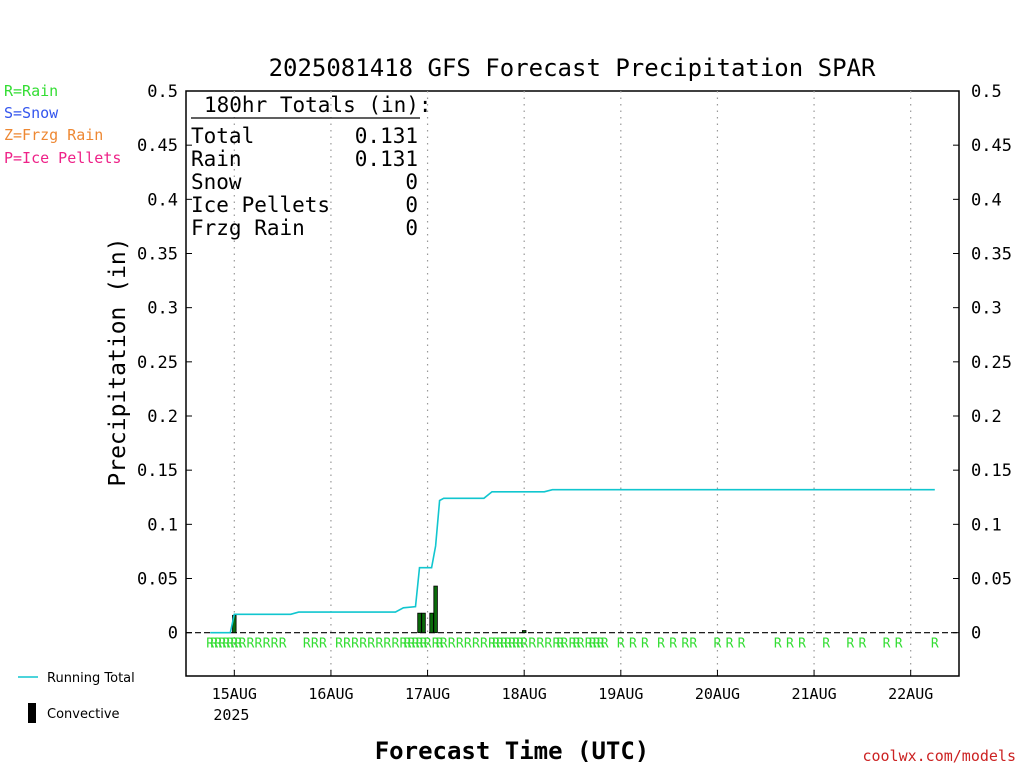 The height and width of the screenshot is (768, 1024). What do you see at coordinates (991, 363) in the screenshot?
I see `y-tick-label-right: 0.25` at bounding box center [991, 363].